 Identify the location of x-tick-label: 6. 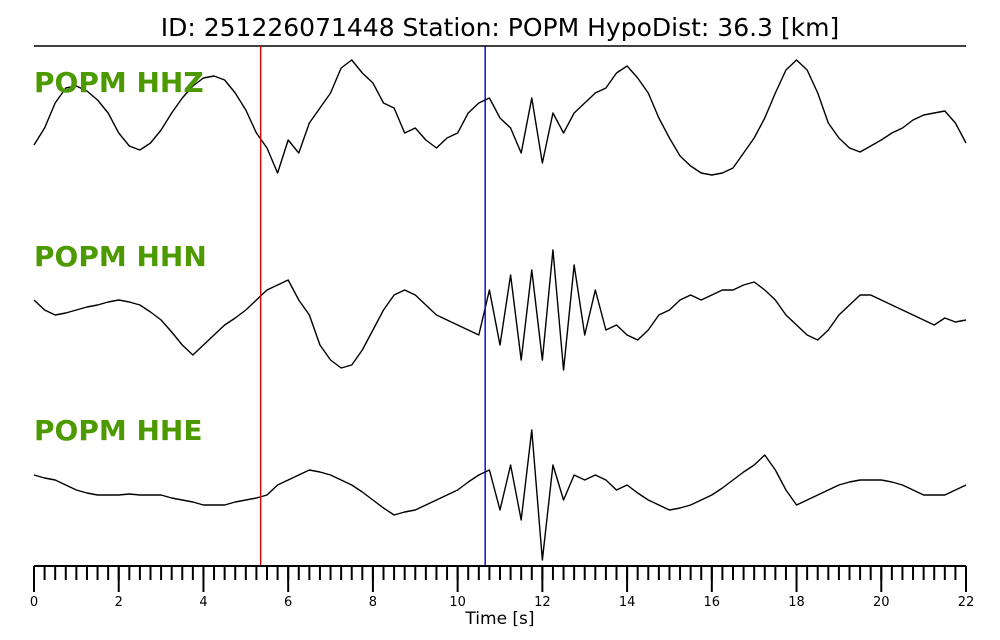
(288, 602).